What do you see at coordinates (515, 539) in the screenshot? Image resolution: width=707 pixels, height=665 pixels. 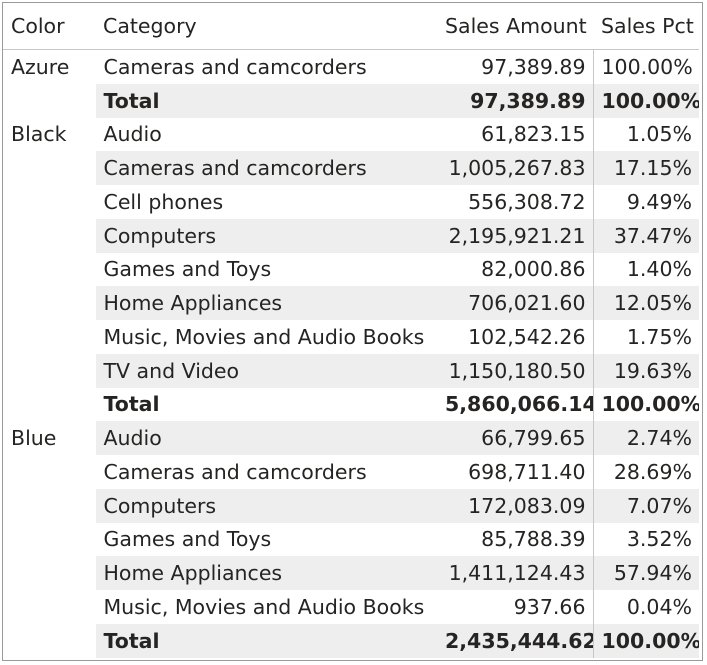 I see `row-sales-amount: 85,788.39` at bounding box center [515, 539].